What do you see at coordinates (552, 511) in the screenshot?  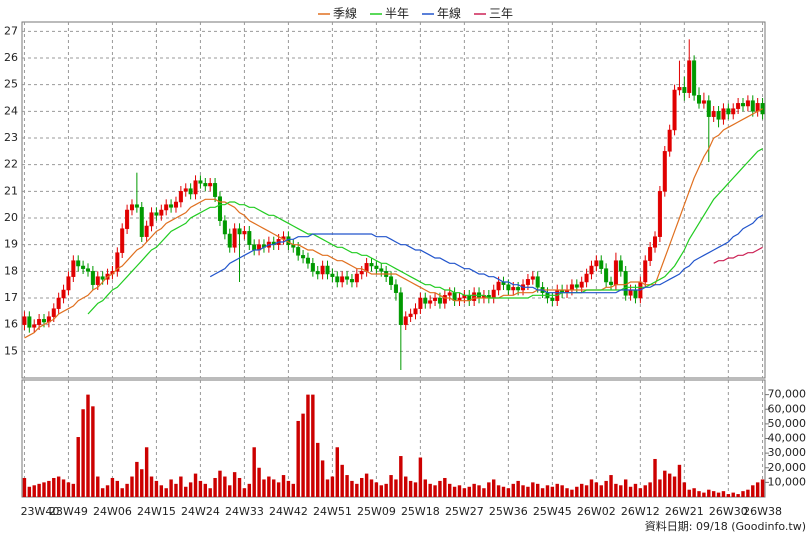 I see `x-tick-label: 25W45` at bounding box center [552, 511].